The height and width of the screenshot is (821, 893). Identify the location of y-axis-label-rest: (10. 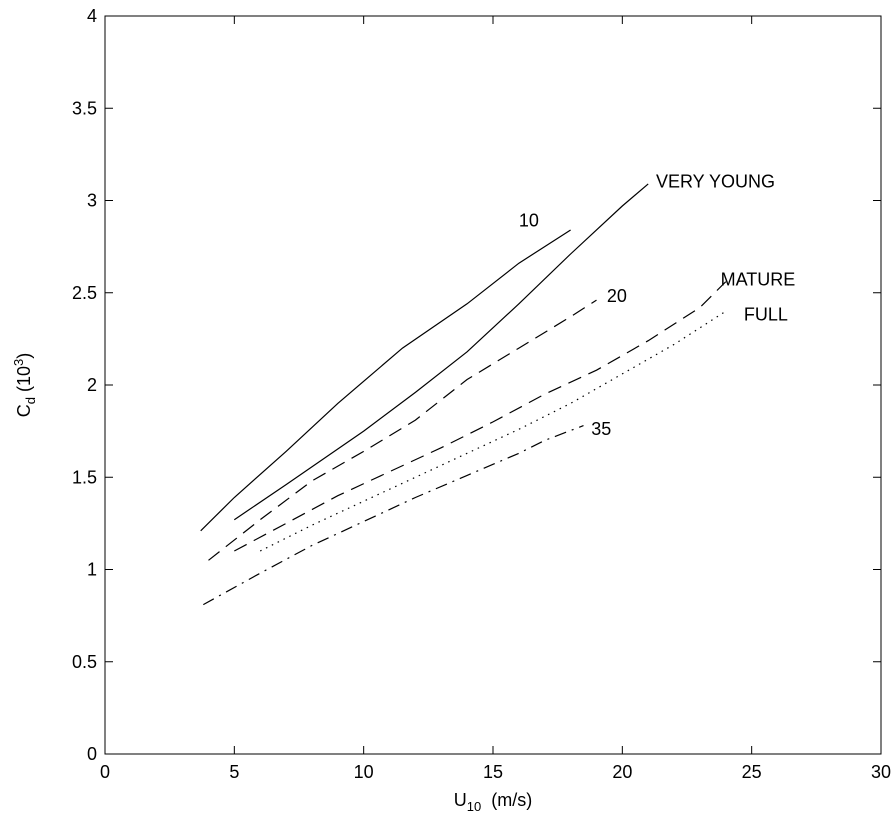
(24, 381).